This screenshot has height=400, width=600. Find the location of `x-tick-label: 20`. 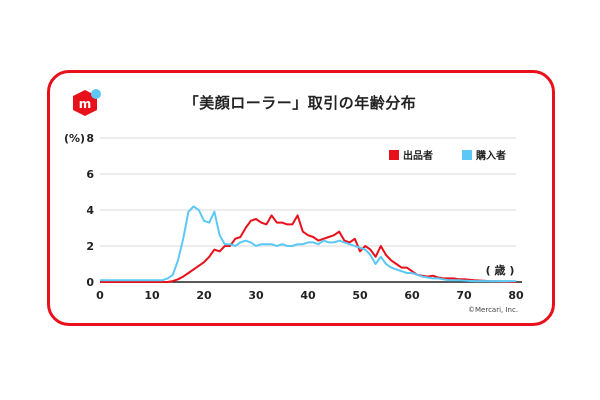

x-tick-label: 20 is located at coordinates (204, 295).